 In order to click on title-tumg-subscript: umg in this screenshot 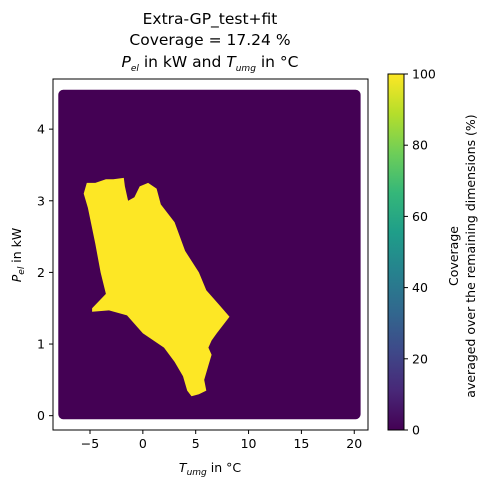, I will do `click(246, 69)`.